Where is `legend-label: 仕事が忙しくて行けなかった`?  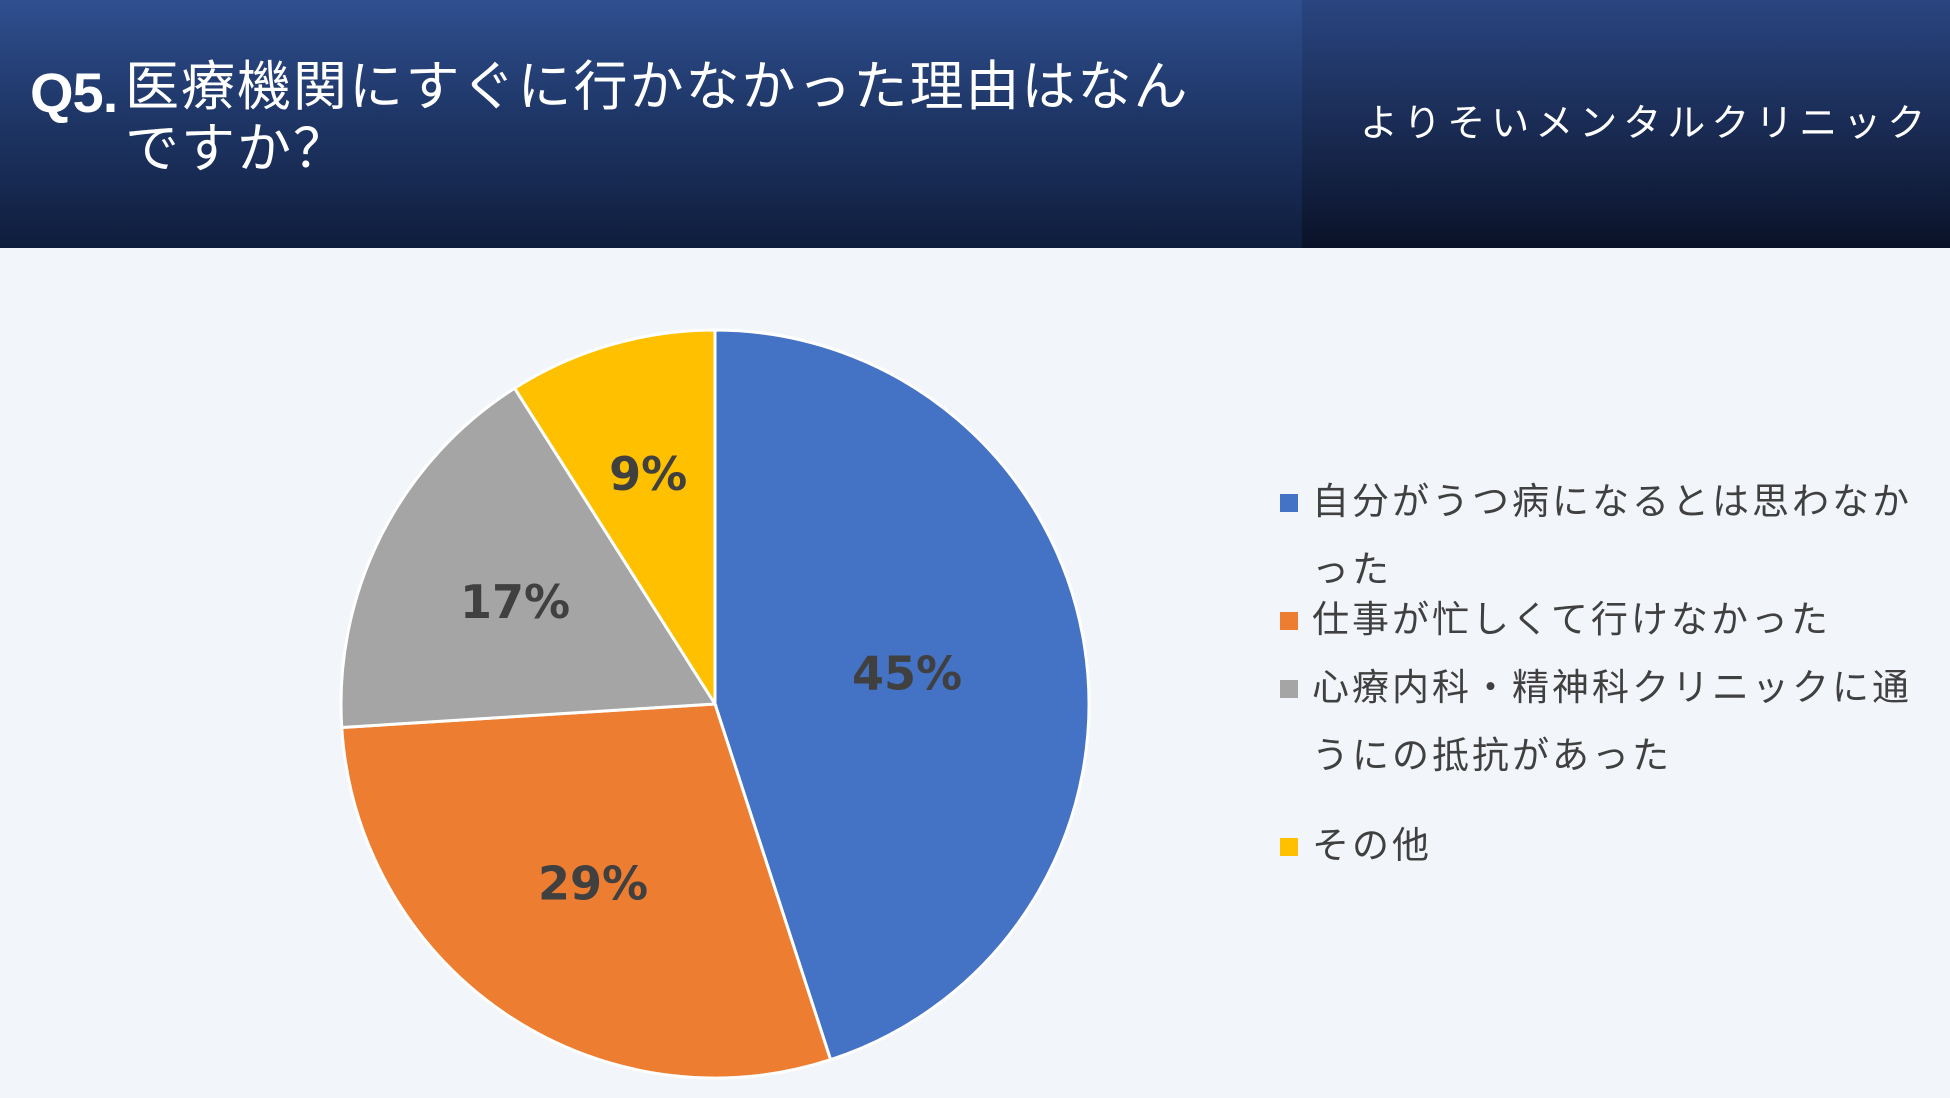 legend-label: 仕事が忙しくて行けなかった is located at coordinates (1571, 619).